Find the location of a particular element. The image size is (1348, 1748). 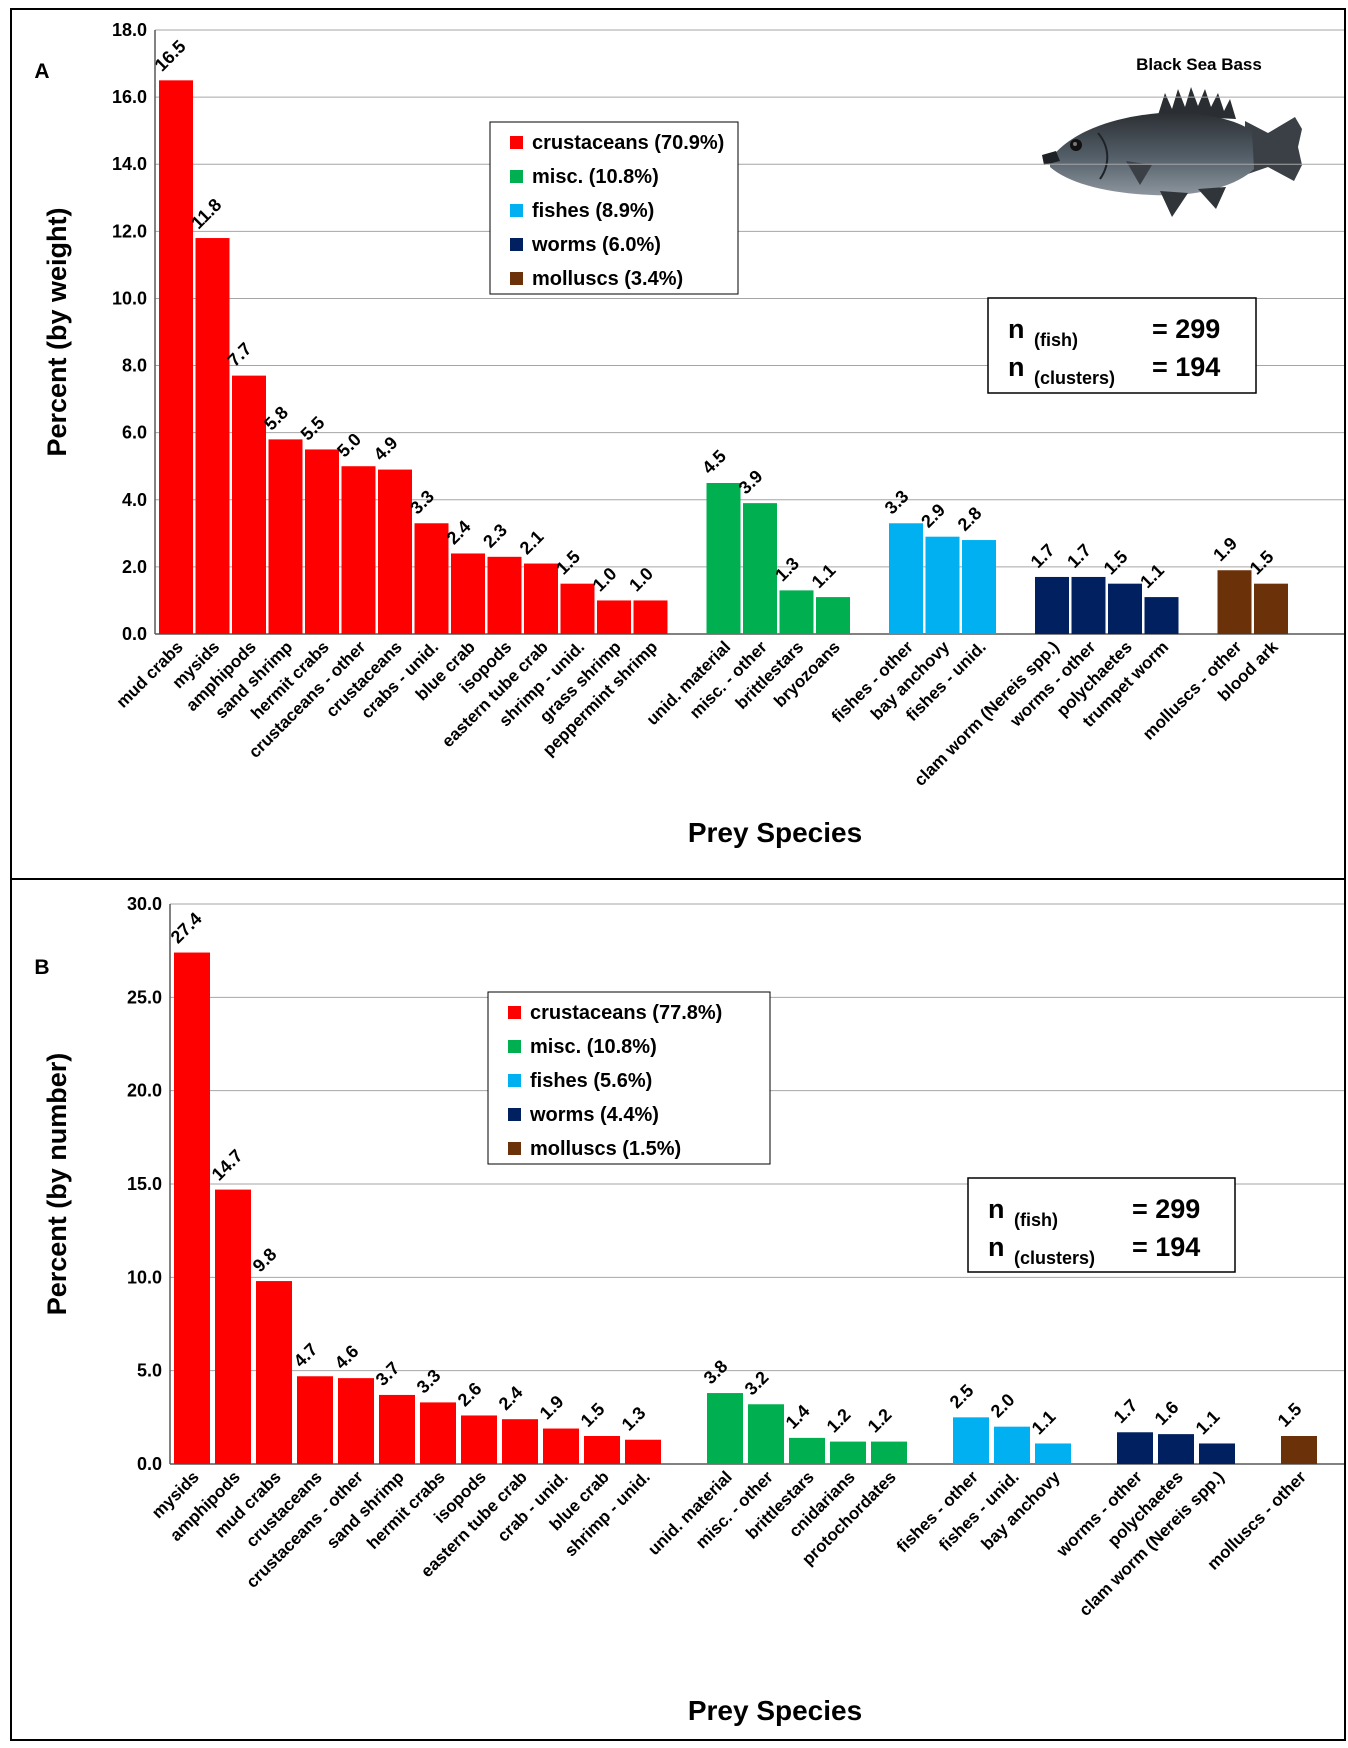

y-tick-label: 16.0 is located at coordinates (129, 97).